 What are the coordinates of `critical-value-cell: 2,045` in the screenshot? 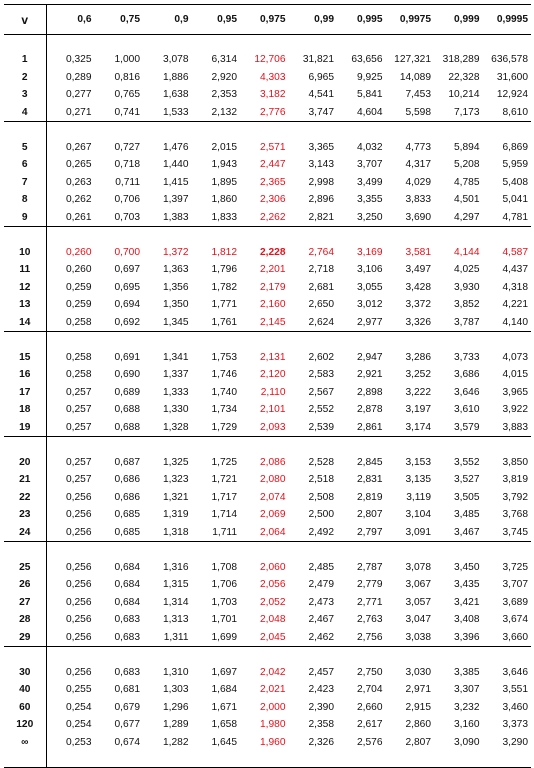 It's located at (273, 637).